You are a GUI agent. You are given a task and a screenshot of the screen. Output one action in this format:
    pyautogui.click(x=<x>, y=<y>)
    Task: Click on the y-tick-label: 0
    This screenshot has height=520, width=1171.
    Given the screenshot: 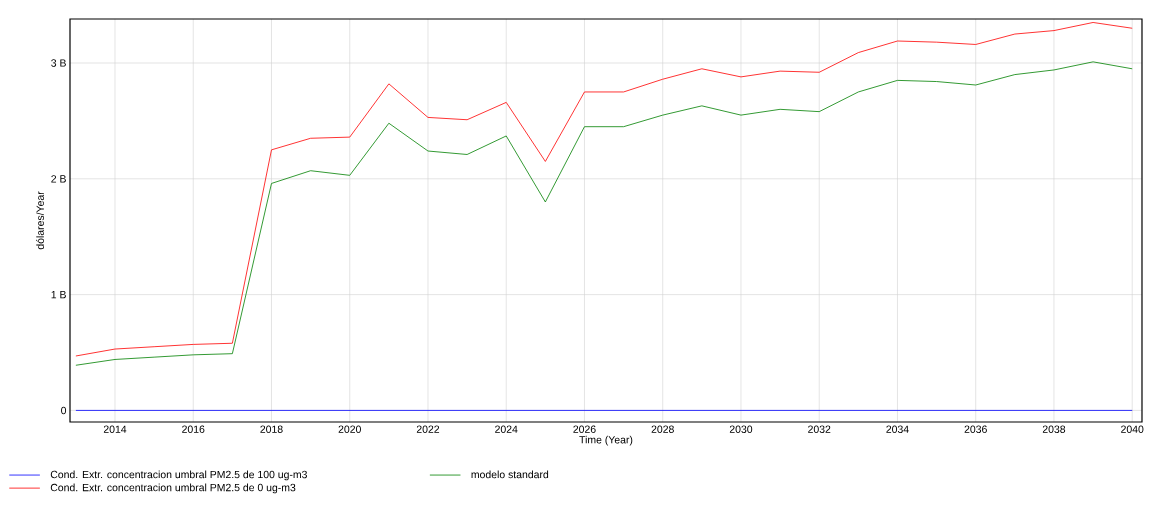 What is the action you would take?
    pyautogui.click(x=64, y=410)
    